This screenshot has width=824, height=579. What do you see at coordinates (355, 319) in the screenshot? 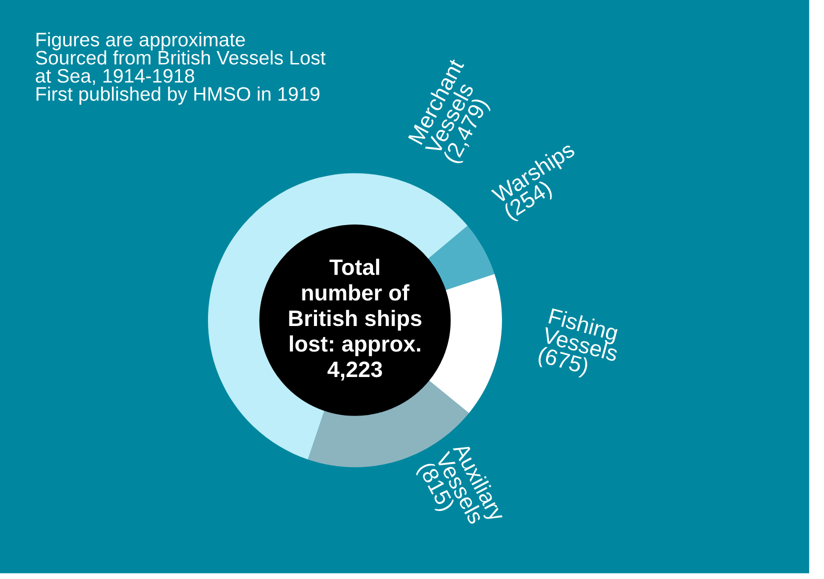
I see `text: Total number of British ships lost: approx. 4,223` at bounding box center [355, 319].